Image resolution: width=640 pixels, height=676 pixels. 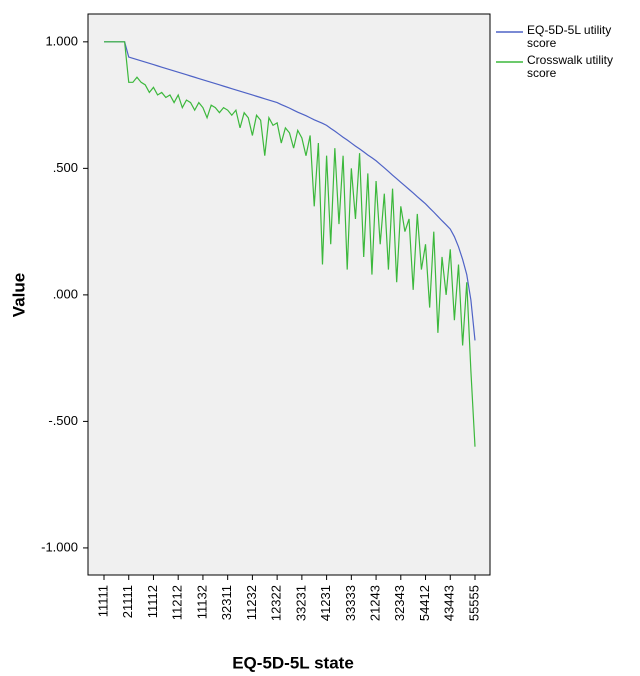 I want to click on x-tick-label: 33333, so click(x=350, y=603).